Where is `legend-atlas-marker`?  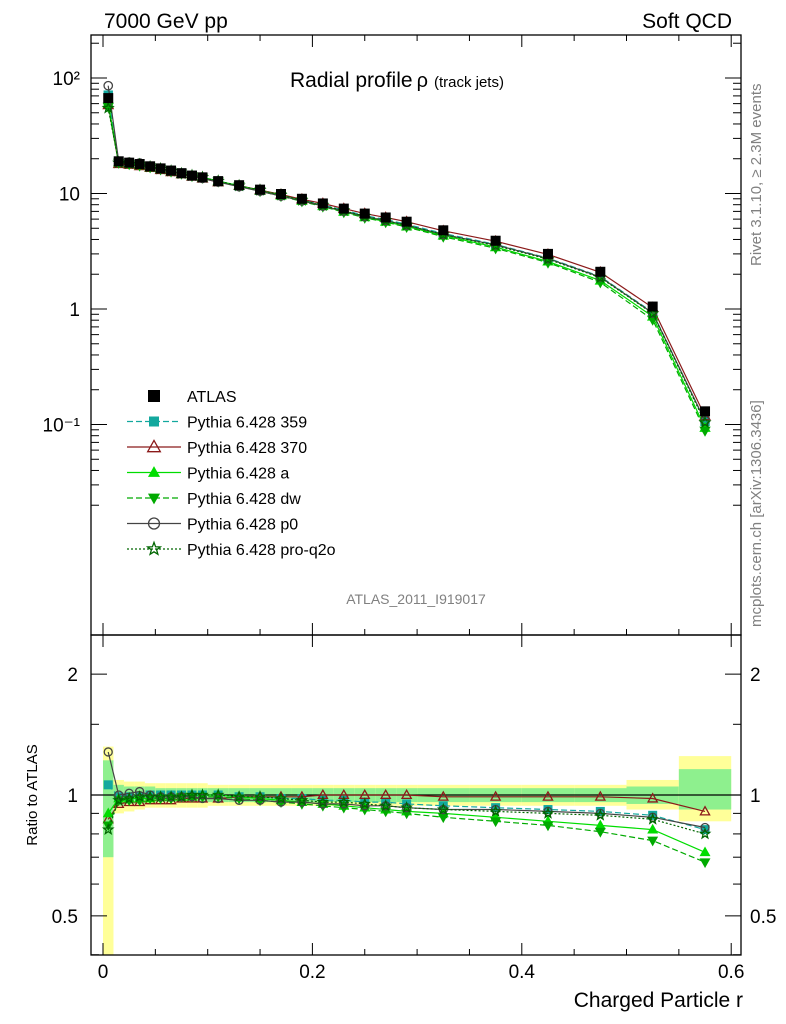
legend-atlas-marker is located at coordinates (154, 396).